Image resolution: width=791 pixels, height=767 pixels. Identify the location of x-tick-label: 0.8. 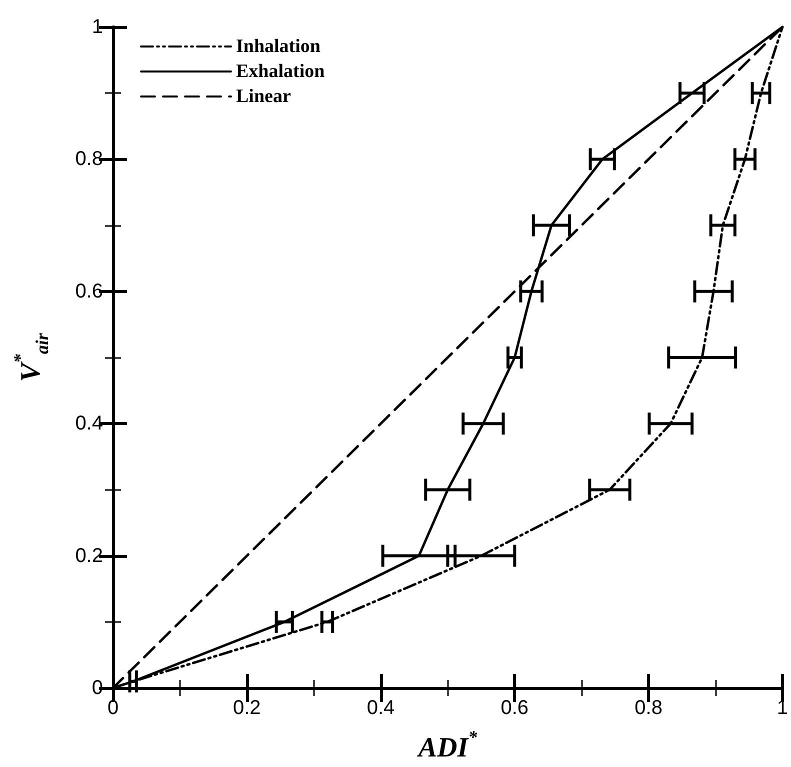
(648, 708).